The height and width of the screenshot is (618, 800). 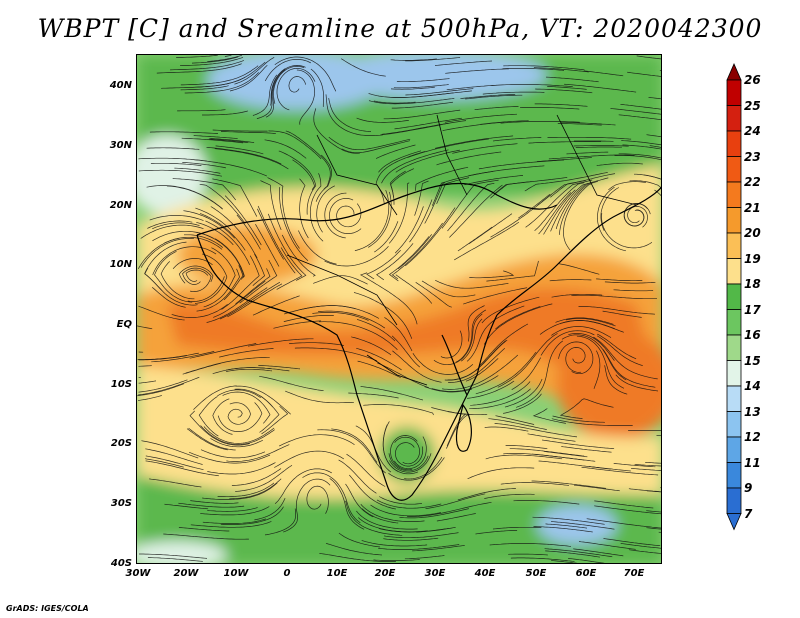 I want to click on lon-tick-70e: 70E, so click(x=634, y=573).